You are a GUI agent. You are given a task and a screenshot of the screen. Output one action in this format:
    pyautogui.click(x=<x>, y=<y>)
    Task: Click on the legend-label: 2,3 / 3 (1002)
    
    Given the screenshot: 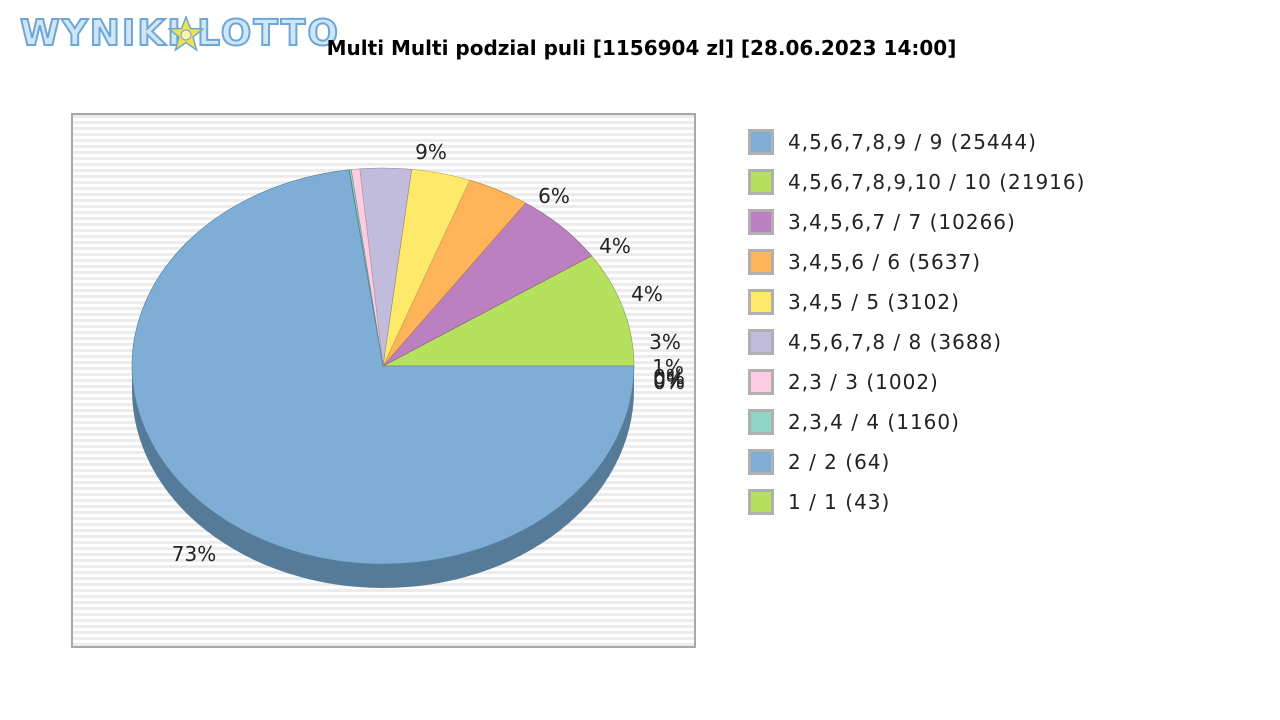 What is the action you would take?
    pyautogui.click(x=863, y=382)
    